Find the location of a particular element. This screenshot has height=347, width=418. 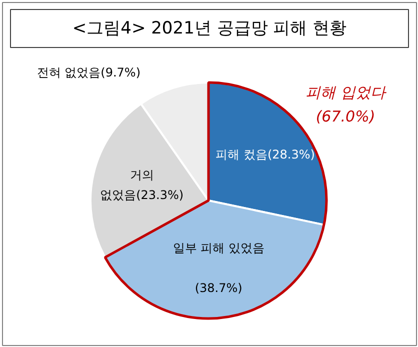

data-label: (38.7%) is located at coordinates (218, 288).